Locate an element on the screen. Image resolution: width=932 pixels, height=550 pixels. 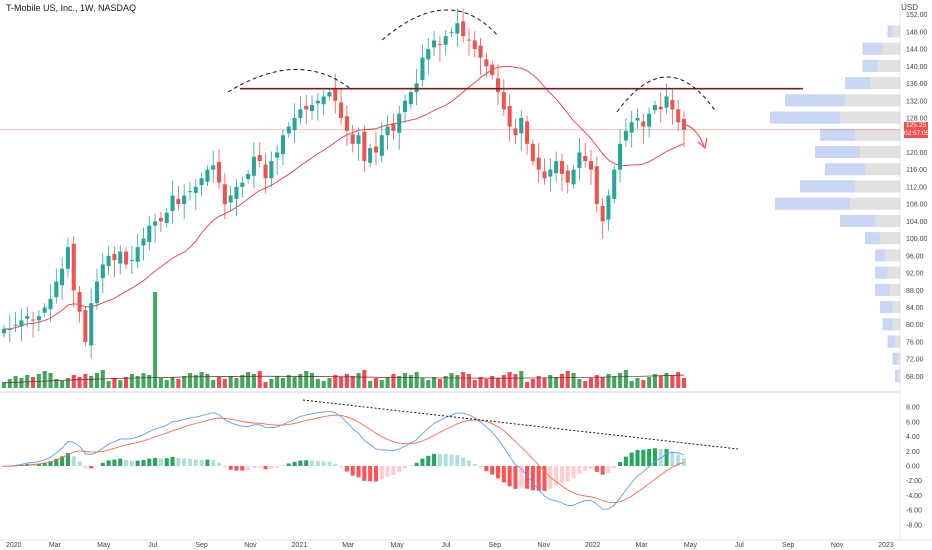
price-tick-label: 140.00 is located at coordinates (917, 67).